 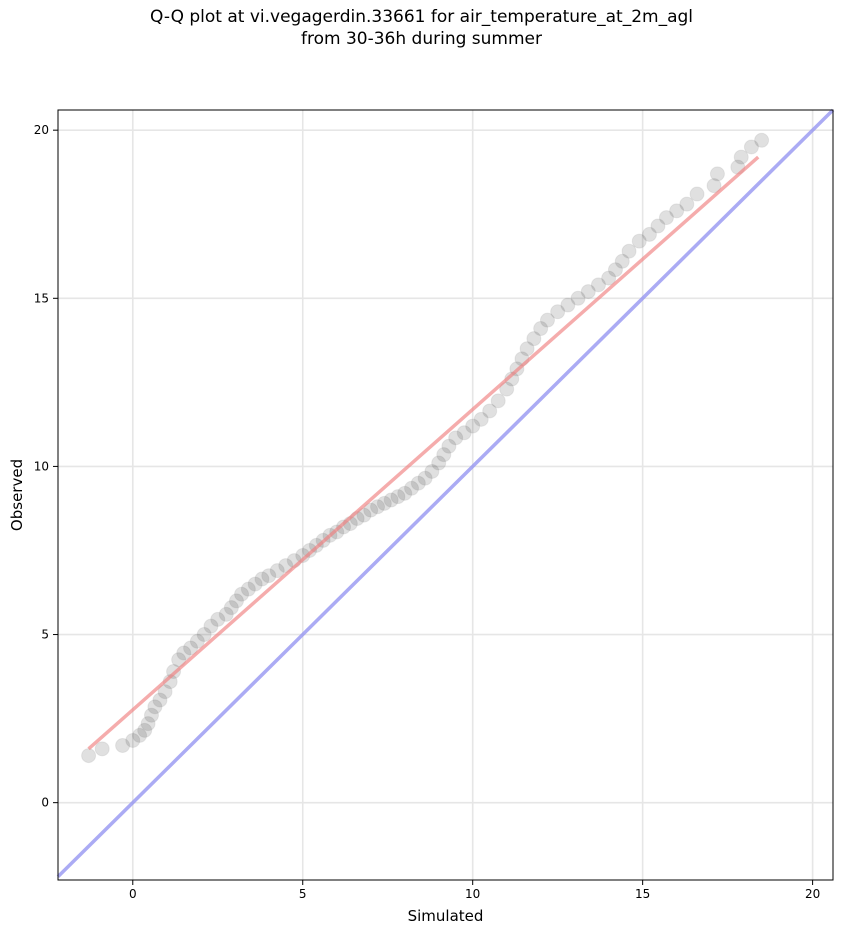 What do you see at coordinates (472, 894) in the screenshot?
I see `x-tick-label: 10` at bounding box center [472, 894].